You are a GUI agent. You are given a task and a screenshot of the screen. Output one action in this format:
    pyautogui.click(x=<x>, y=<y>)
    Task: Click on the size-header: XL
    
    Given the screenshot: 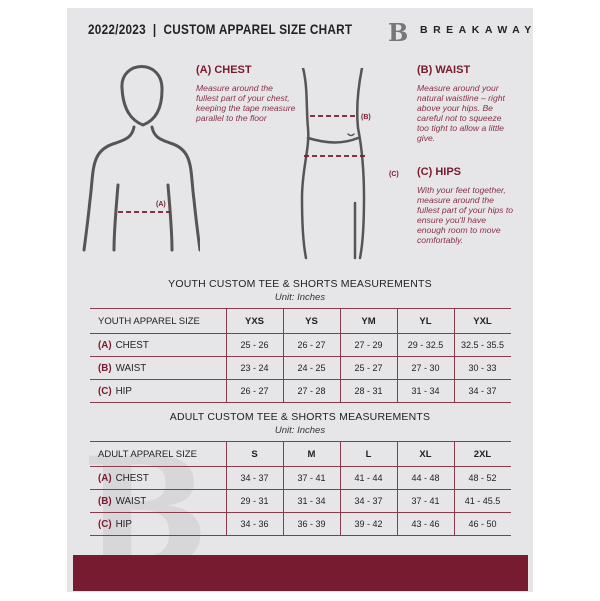 What is the action you would take?
    pyautogui.click(x=425, y=454)
    